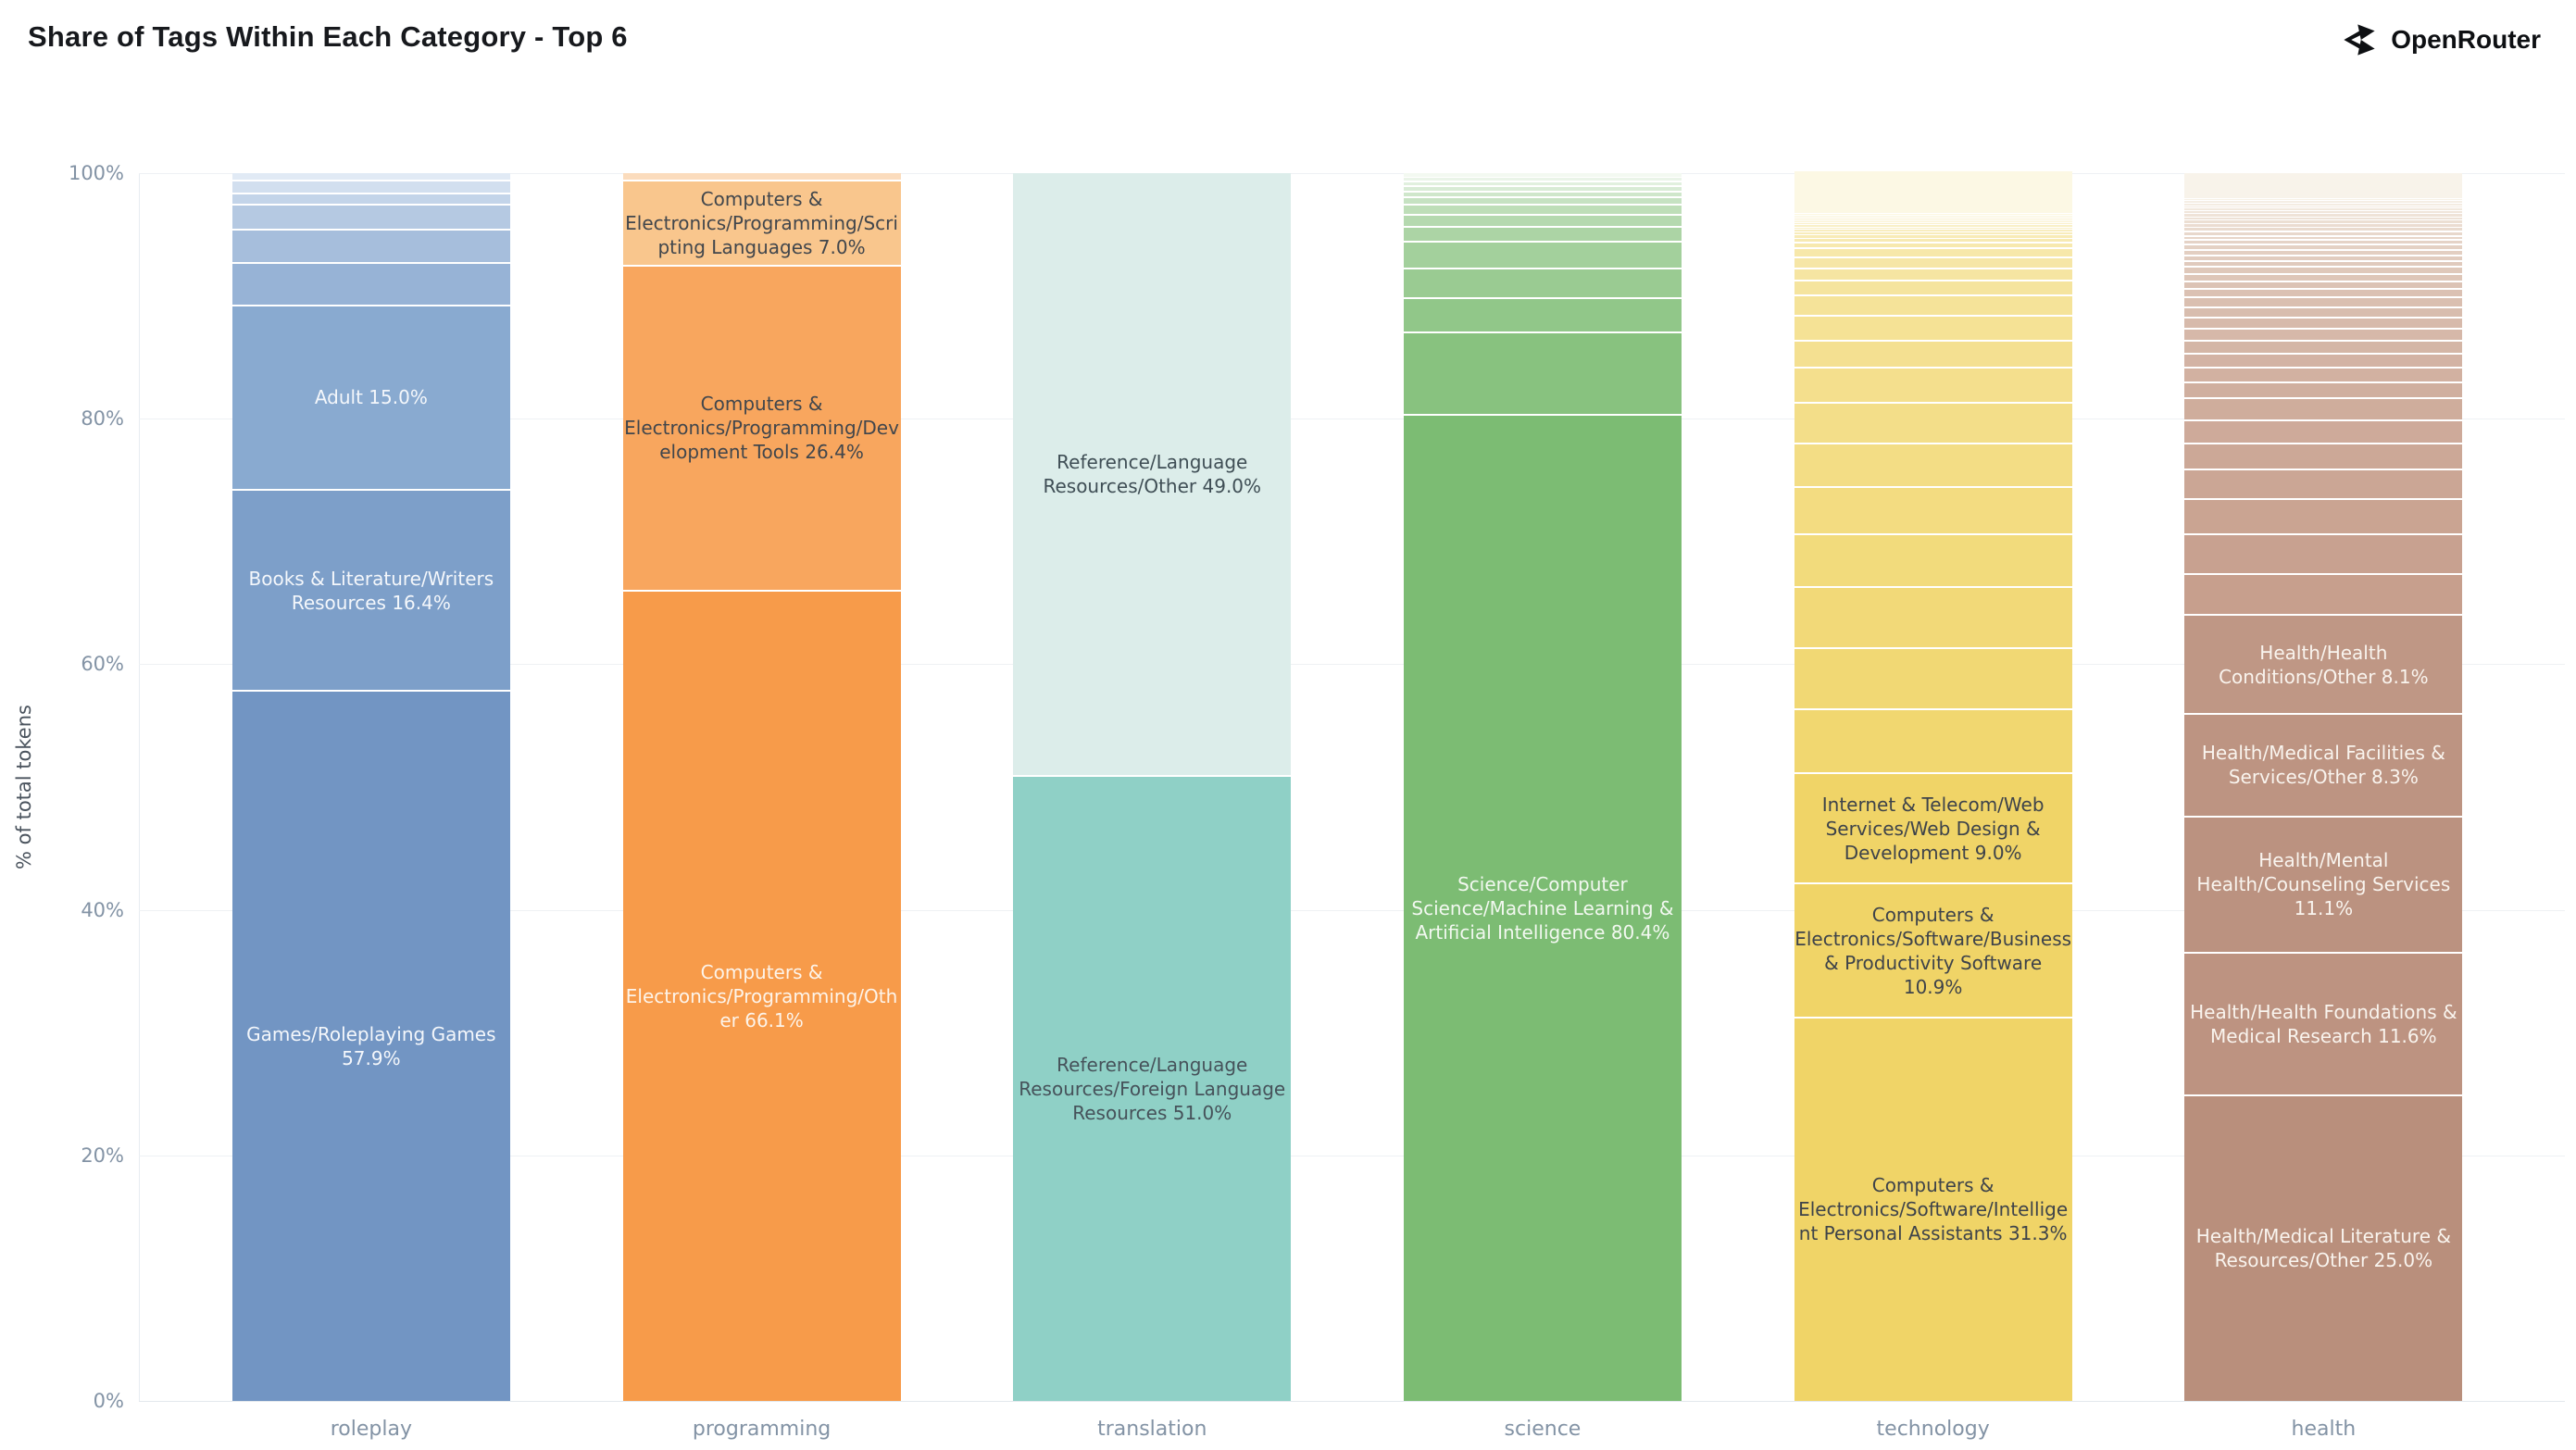 Image resolution: width=2576 pixels, height=1450 pixels. Describe the element at coordinates (2323, 665) in the screenshot. I see `bar-segment-labeled: Health/Health Conditions/Other 8.1%` at that location.